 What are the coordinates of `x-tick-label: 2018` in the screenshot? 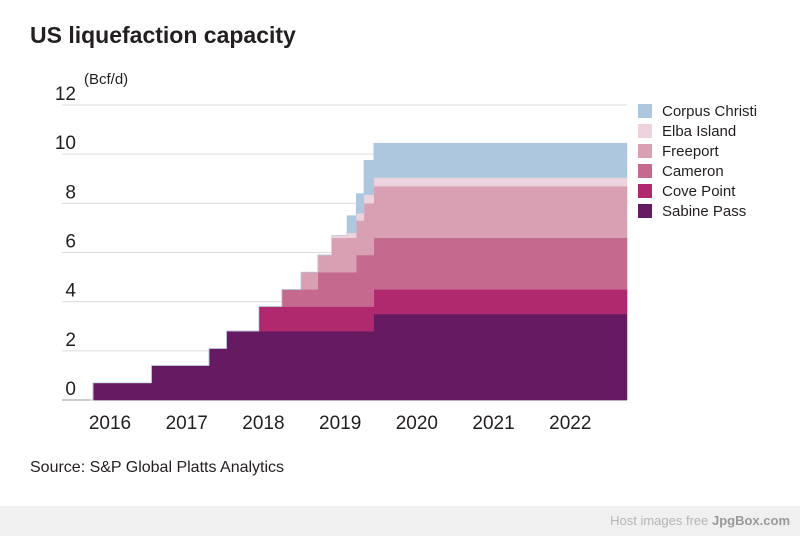 It's located at (263, 423).